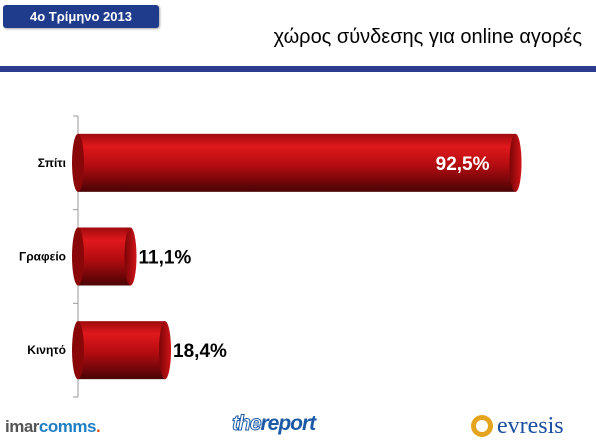  I want to click on footer-logos: imarcomms. thereport evresis, so click(284, 426).